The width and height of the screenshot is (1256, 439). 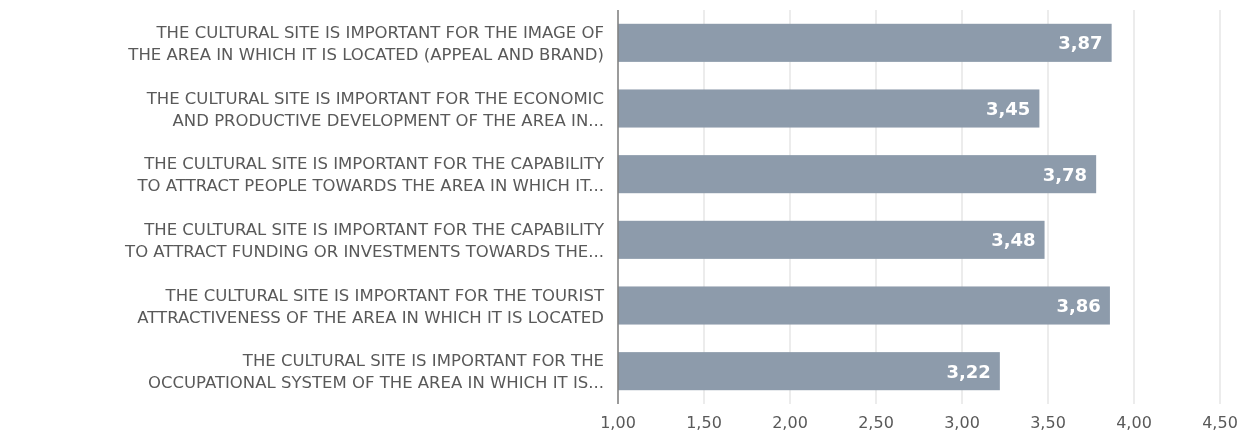 I want to click on x-tick-label: 2,50, so click(x=876, y=422).